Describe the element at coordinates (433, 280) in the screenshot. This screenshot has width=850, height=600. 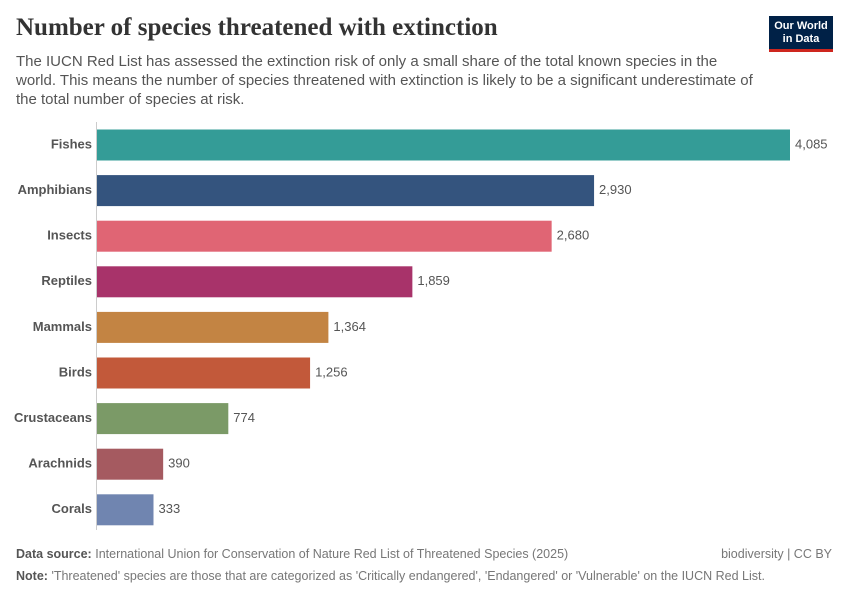
I see `value-label: 1,859` at that location.